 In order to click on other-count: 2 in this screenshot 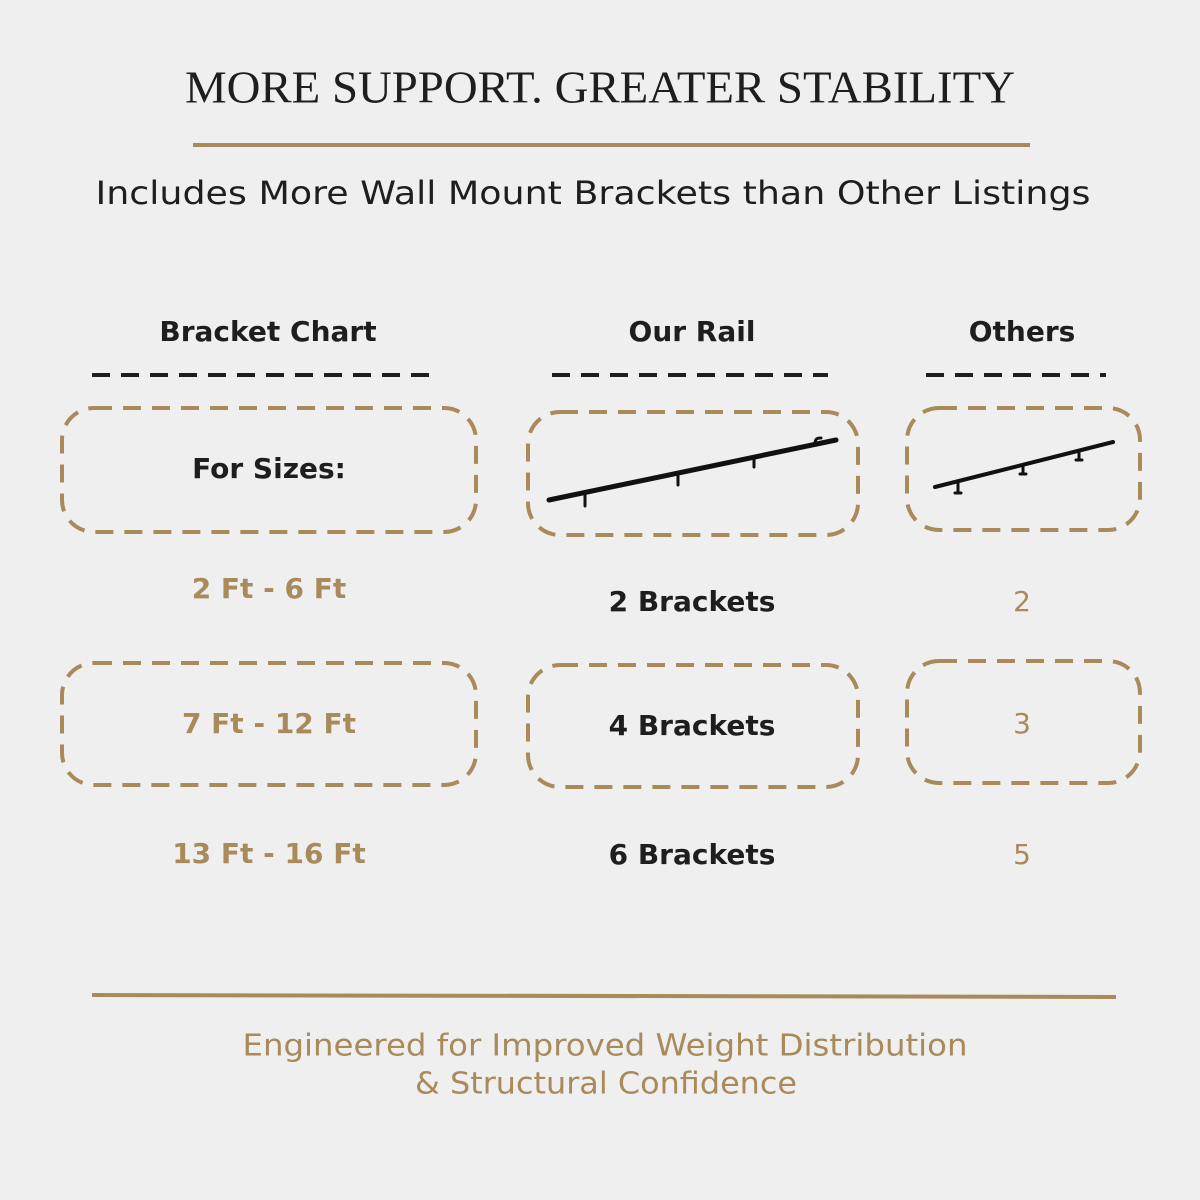, I will do `click(1022, 601)`.